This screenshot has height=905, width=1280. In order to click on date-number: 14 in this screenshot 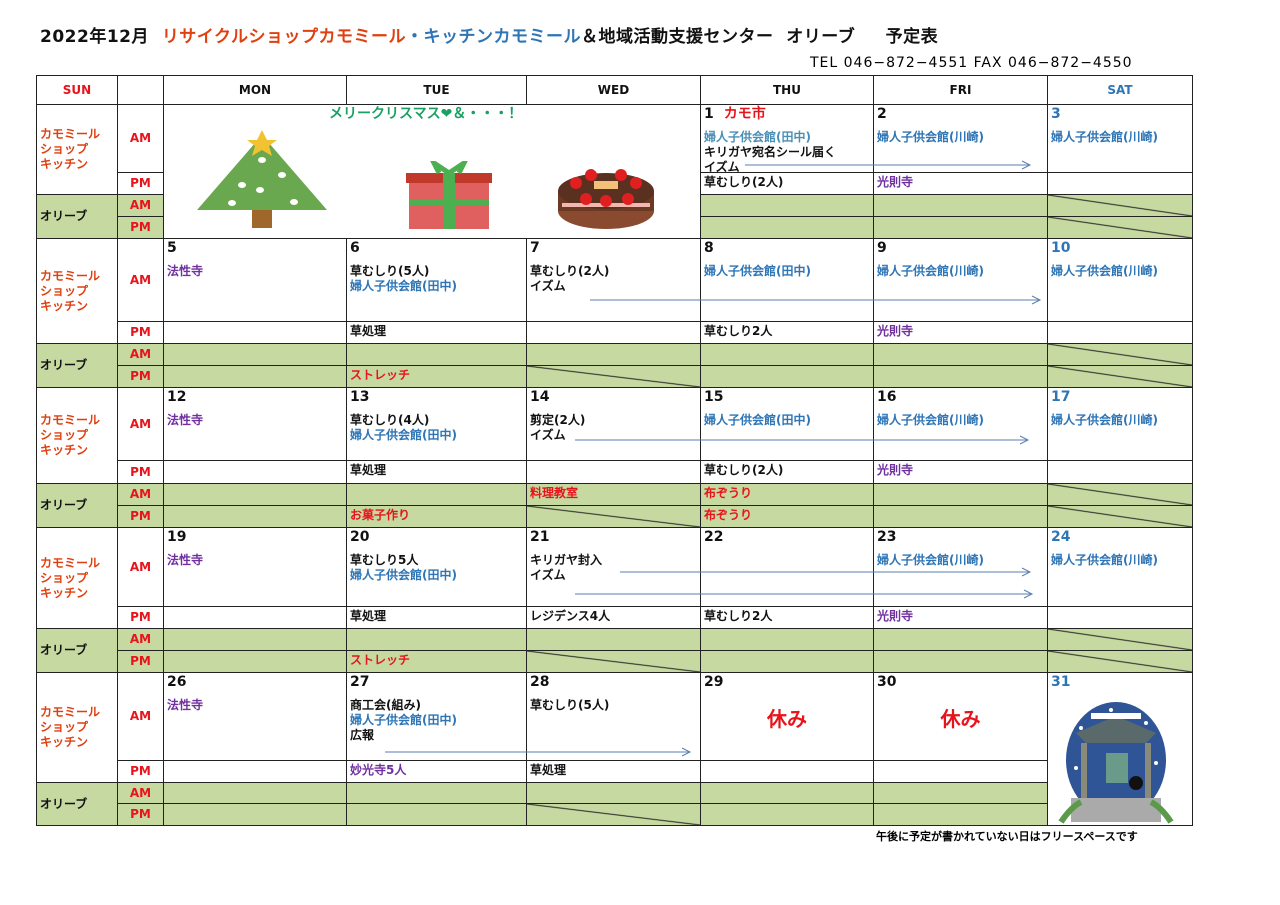, I will do `click(540, 397)`.